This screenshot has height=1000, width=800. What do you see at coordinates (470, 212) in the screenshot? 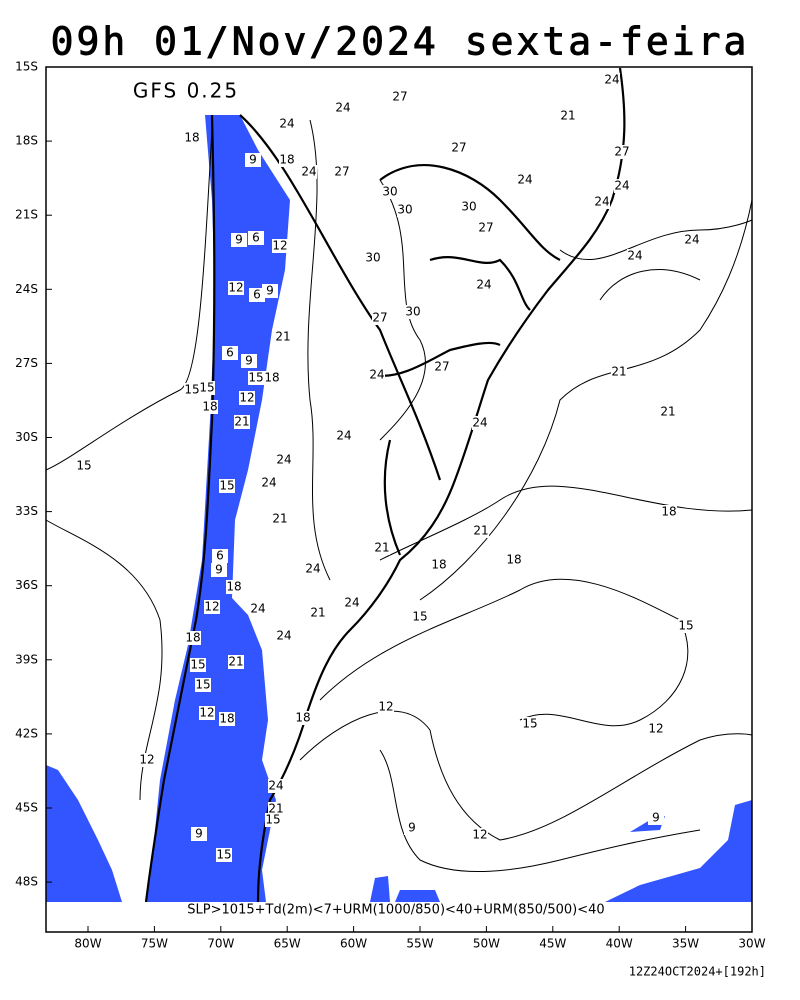
I see `border` at bounding box center [470, 212].